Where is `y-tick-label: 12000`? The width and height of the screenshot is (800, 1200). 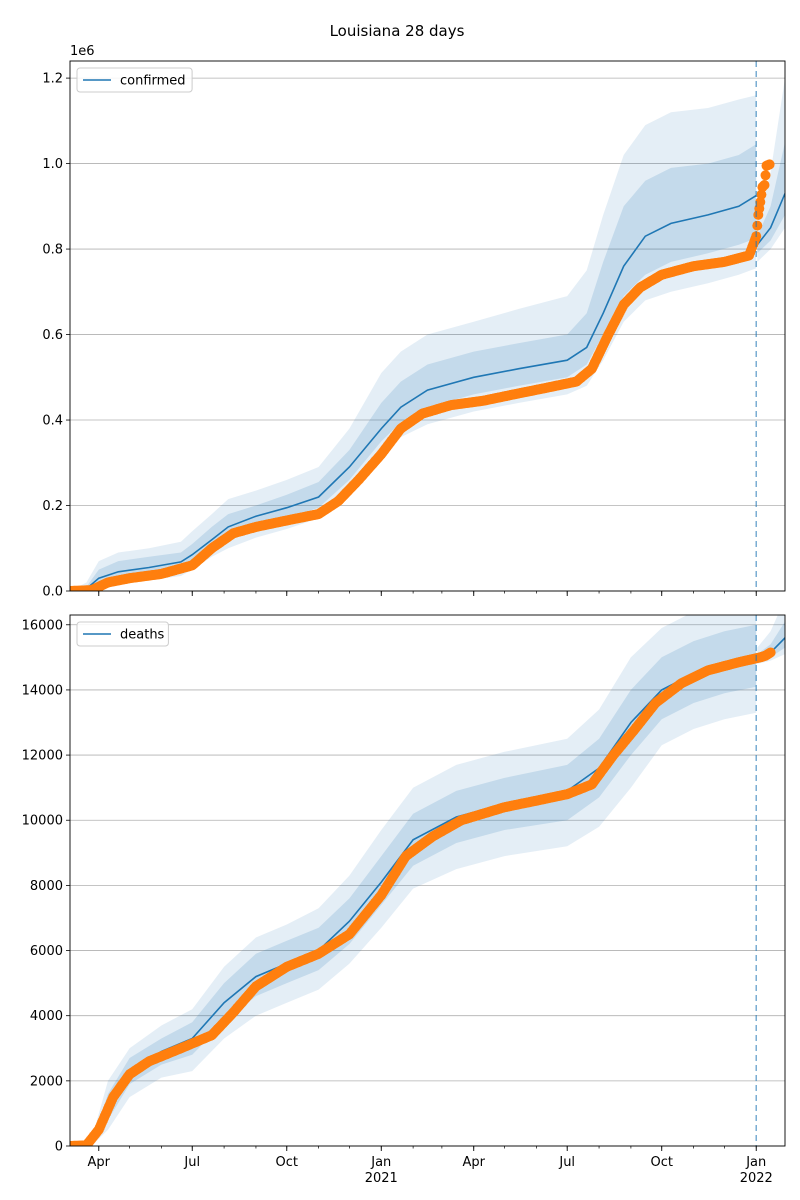 y-tick-label: 12000 is located at coordinates (42, 756).